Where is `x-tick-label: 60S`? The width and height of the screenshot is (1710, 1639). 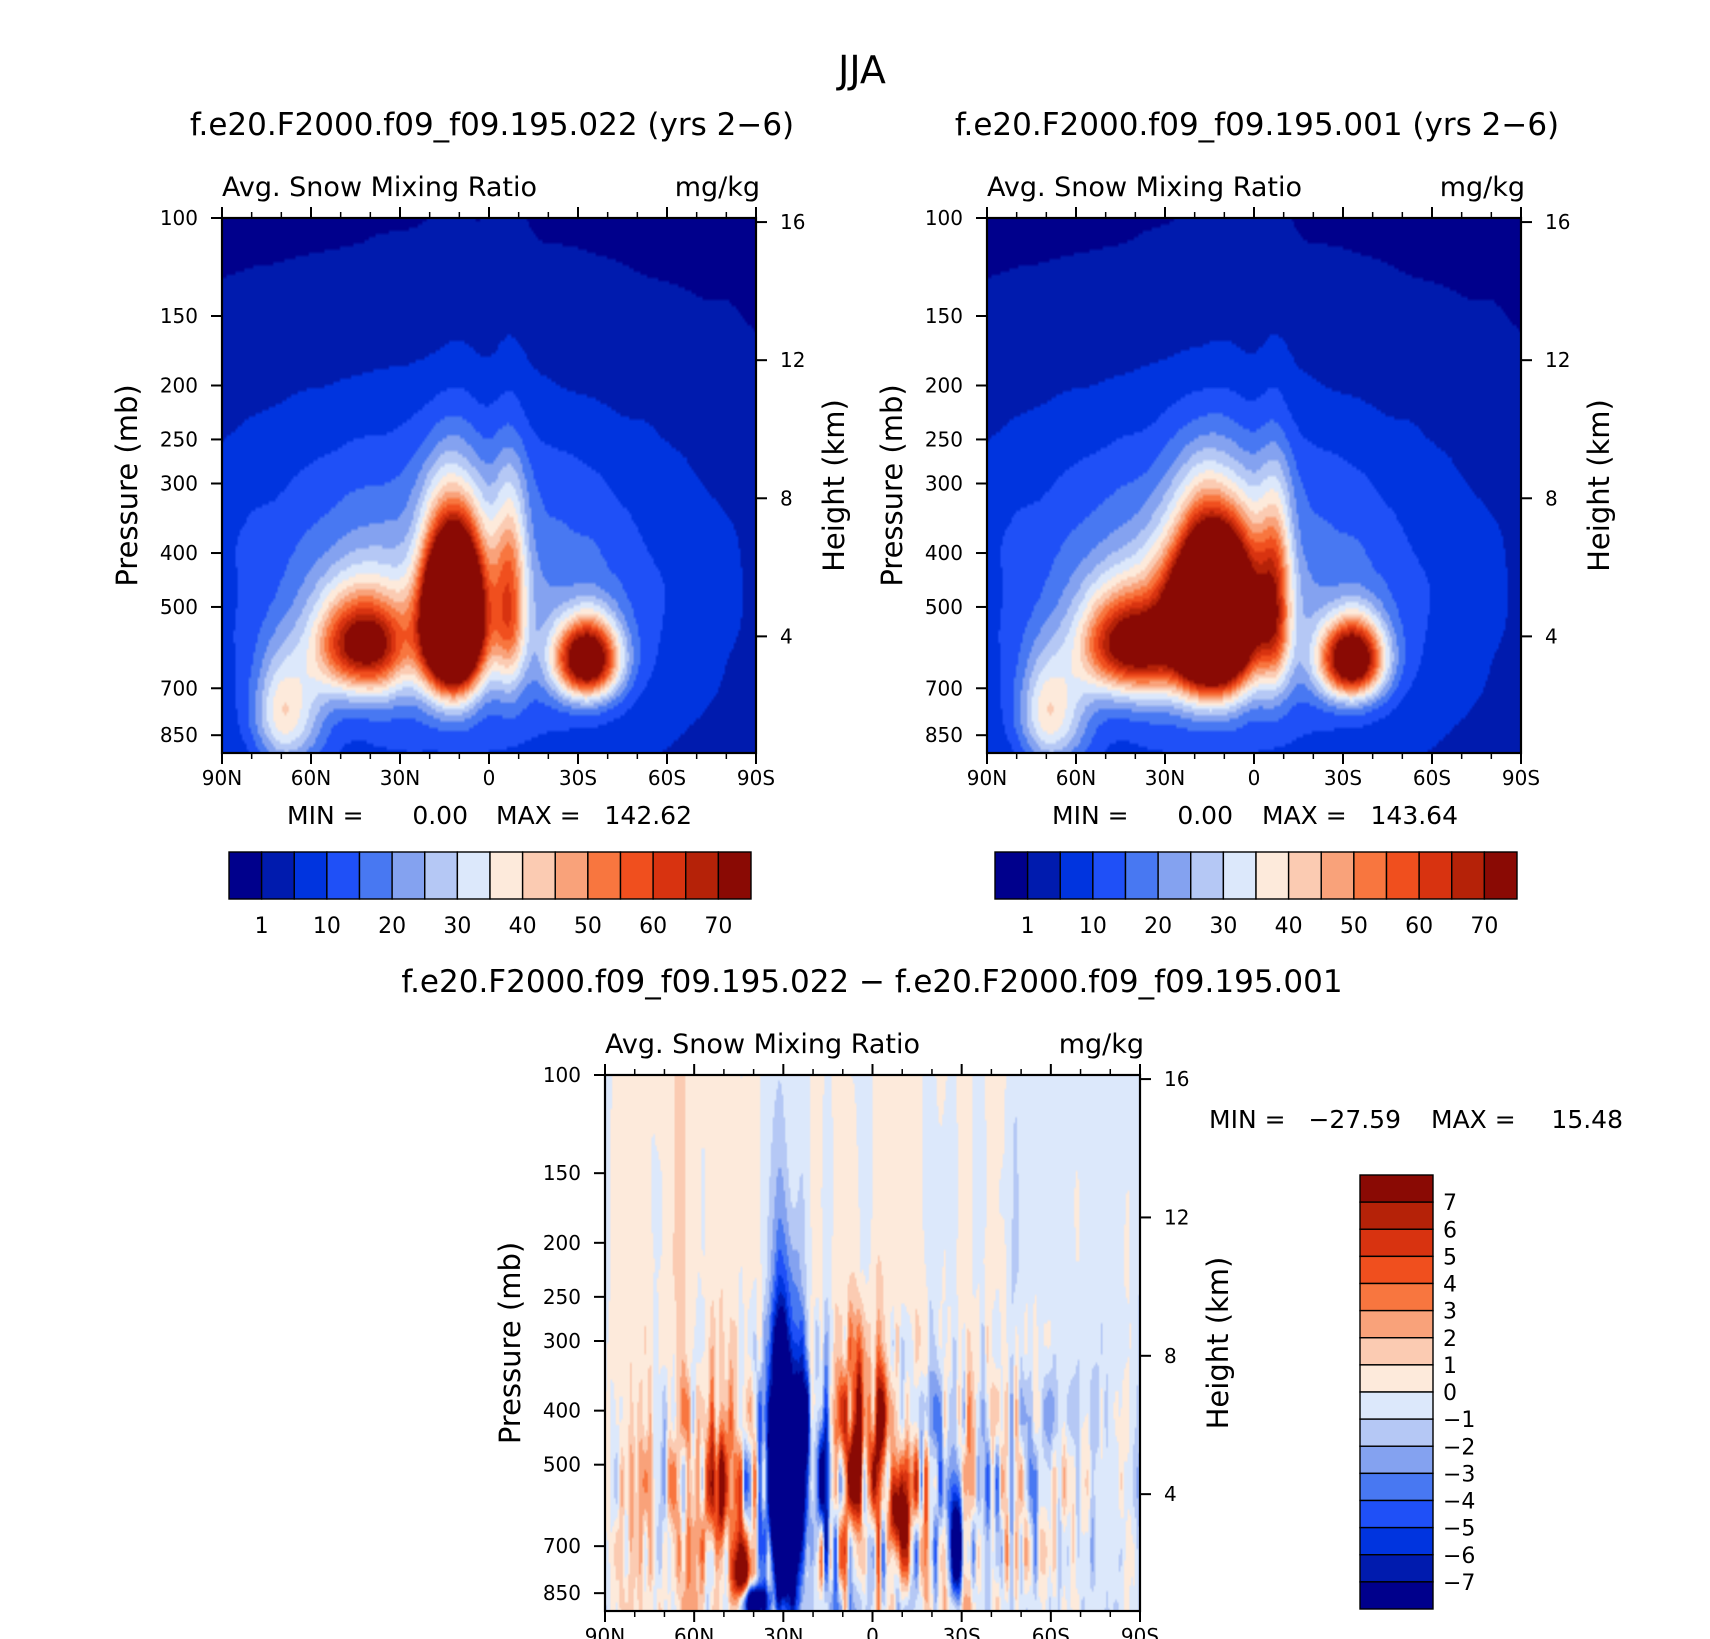 x-tick-label: 60S is located at coordinates (1432, 778).